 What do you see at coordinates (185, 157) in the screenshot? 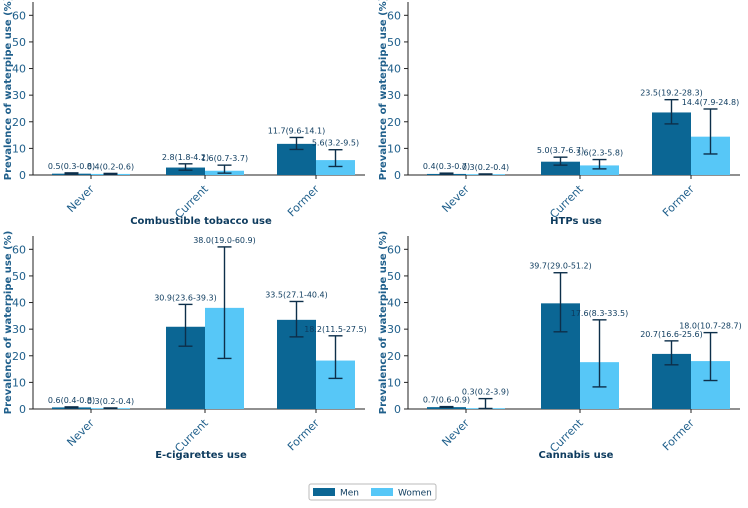
I see `data-label-men-current: 2.8(1.8-4.2)` at bounding box center [185, 157].